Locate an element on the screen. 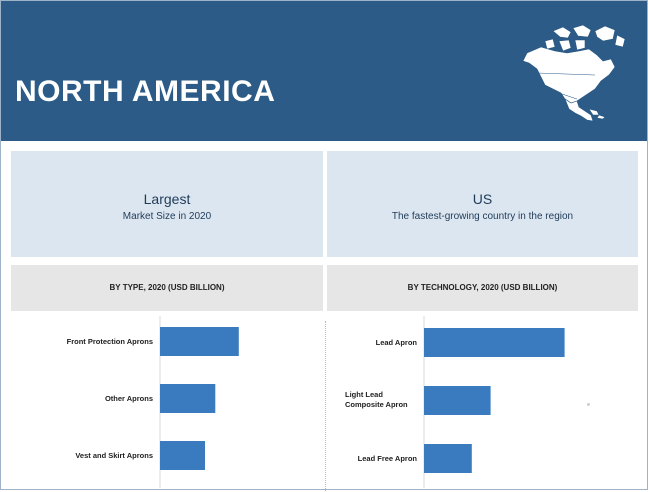  highlight-largest: Largest Market Size in 2020 is located at coordinates (167, 204).